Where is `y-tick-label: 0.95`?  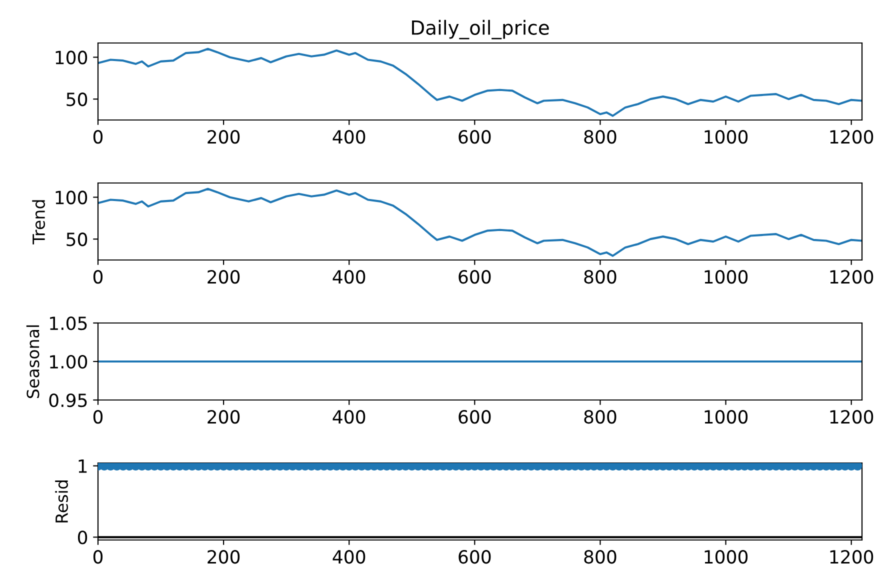 y-tick-label: 0.95 is located at coordinates (68, 400).